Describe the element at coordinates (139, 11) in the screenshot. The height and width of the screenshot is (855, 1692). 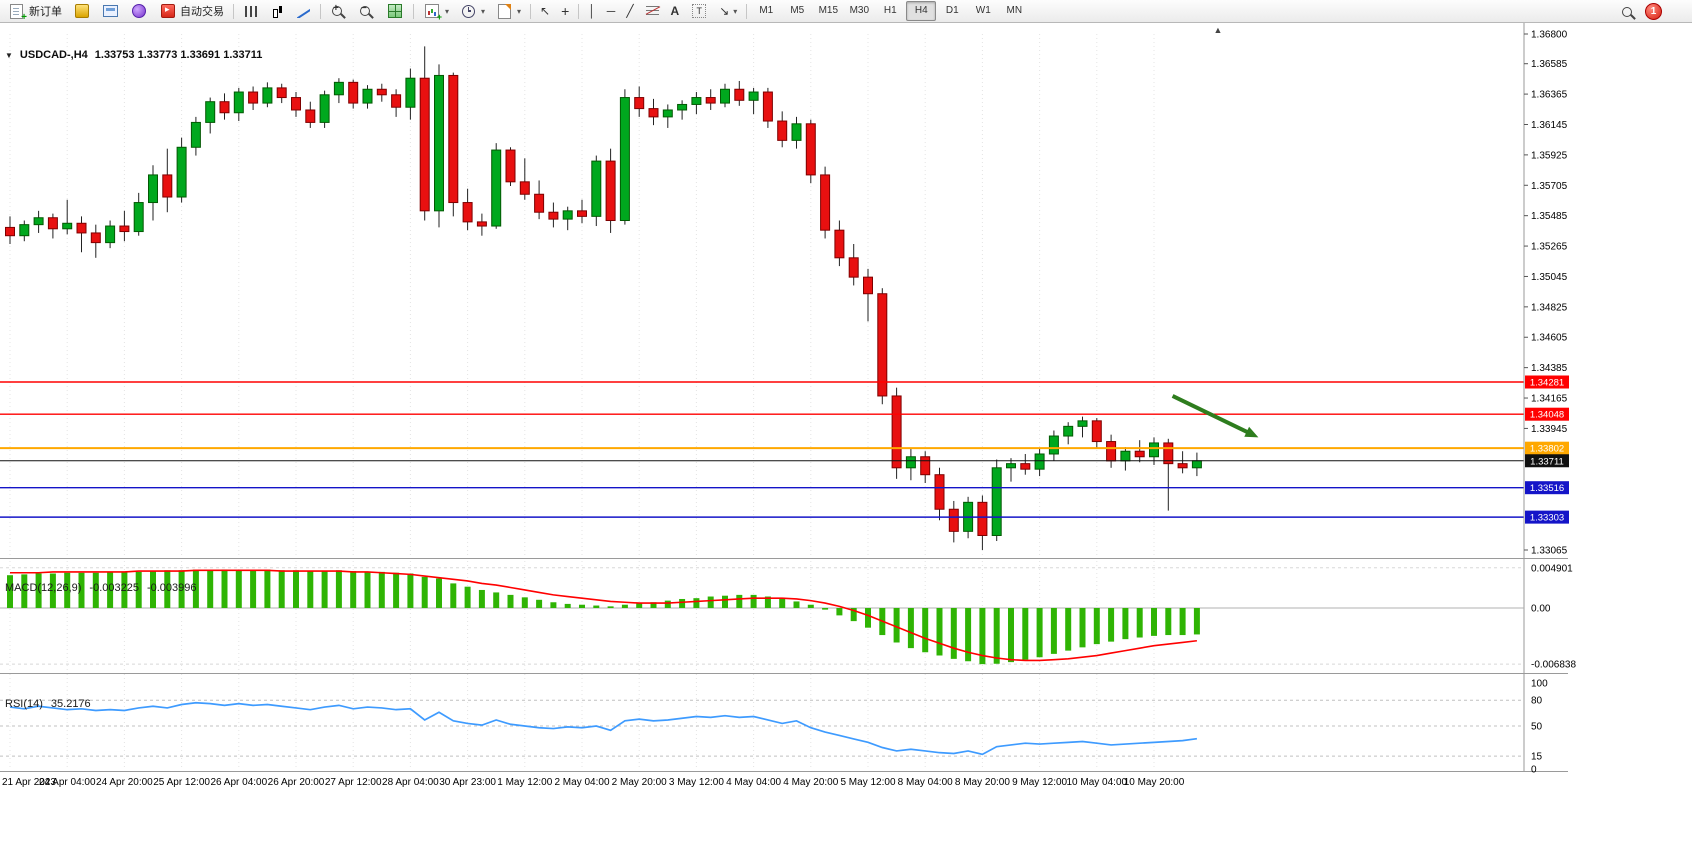
I see `navigator-button` at that location.